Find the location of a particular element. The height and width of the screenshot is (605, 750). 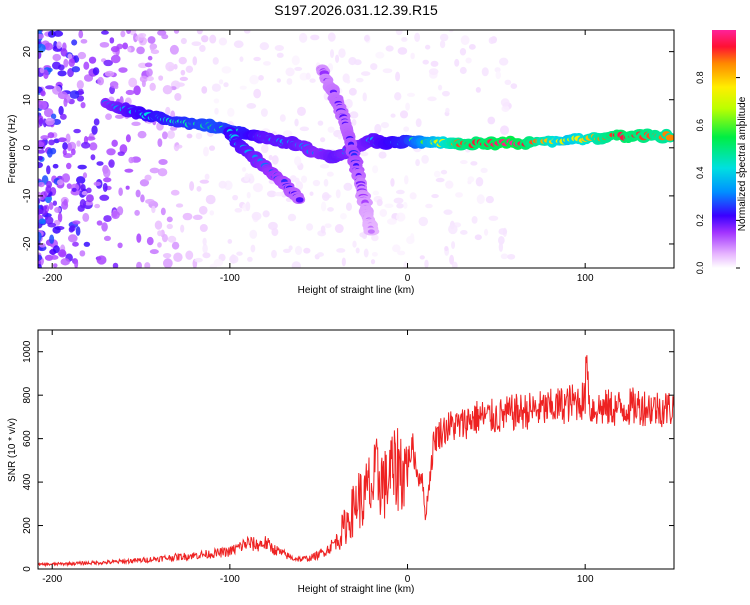

snr-x-tick-label: -100 is located at coordinates (230, 579).